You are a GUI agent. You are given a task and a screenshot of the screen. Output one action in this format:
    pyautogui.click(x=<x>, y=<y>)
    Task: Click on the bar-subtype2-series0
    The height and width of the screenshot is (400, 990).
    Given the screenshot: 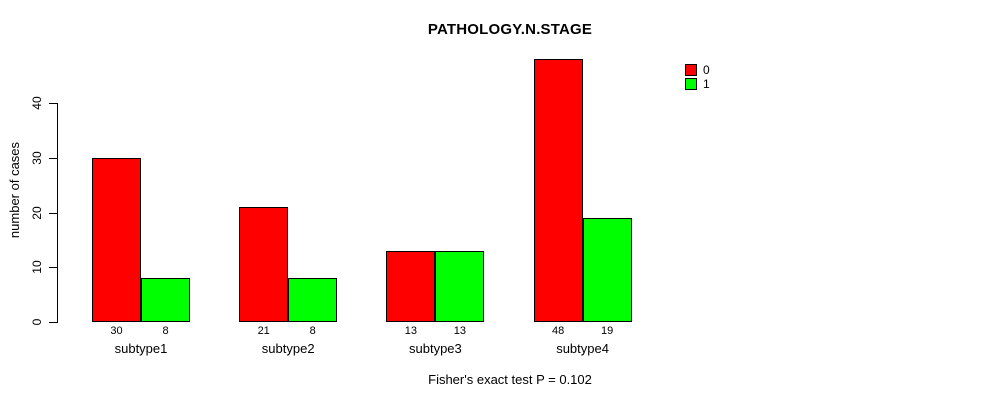 What is the action you would take?
    pyautogui.click(x=264, y=264)
    